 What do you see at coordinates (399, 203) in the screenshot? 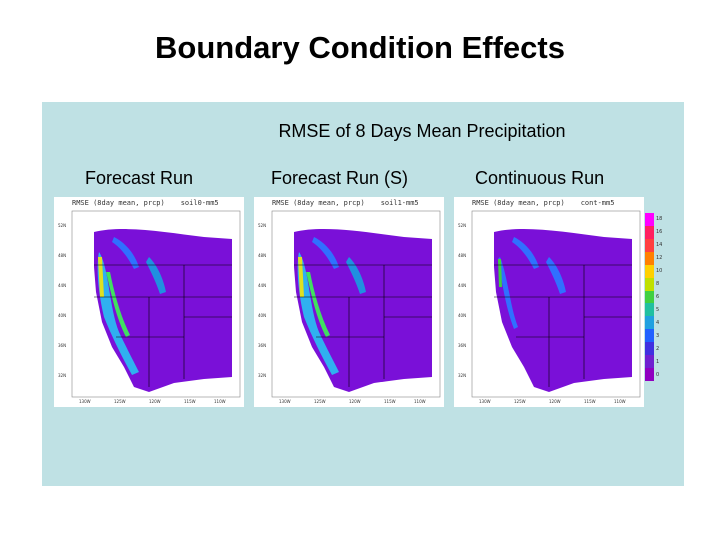
I see `map-header-right: soil1-mm5` at bounding box center [399, 203].